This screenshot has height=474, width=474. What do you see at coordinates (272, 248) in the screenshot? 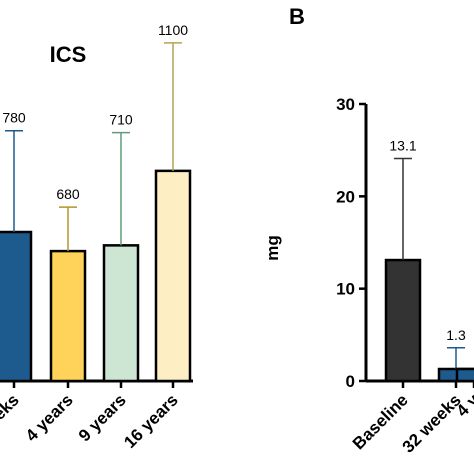
I see `y-axis-label: mg` at bounding box center [272, 248].